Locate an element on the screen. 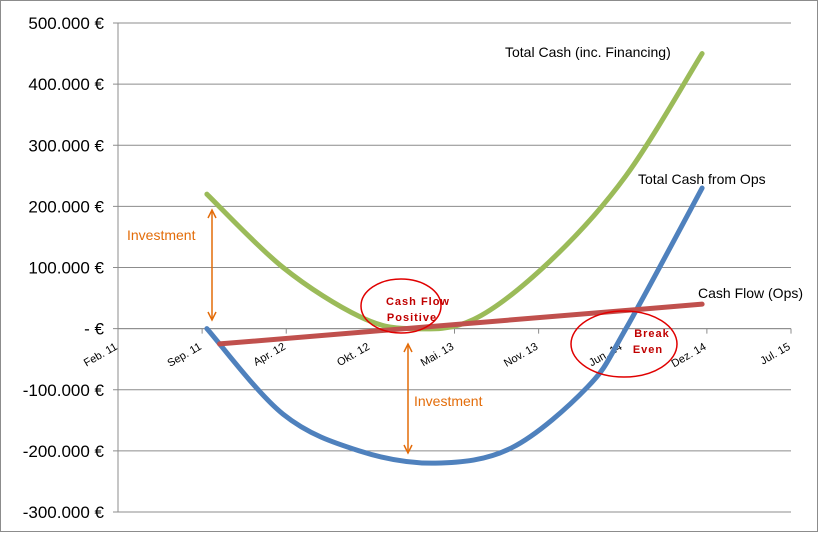 The height and width of the screenshot is (533, 818). investment-label-bottom: Investment is located at coordinates (448, 401).